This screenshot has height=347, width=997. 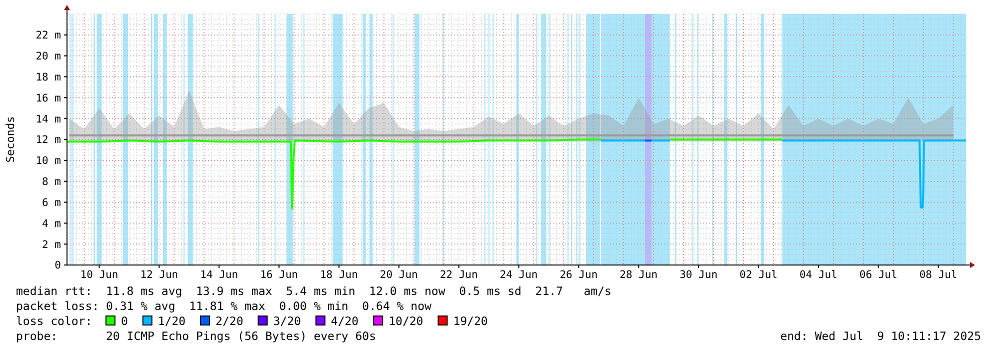 I want to click on y-tick-label: 18 m, so click(x=48, y=77).